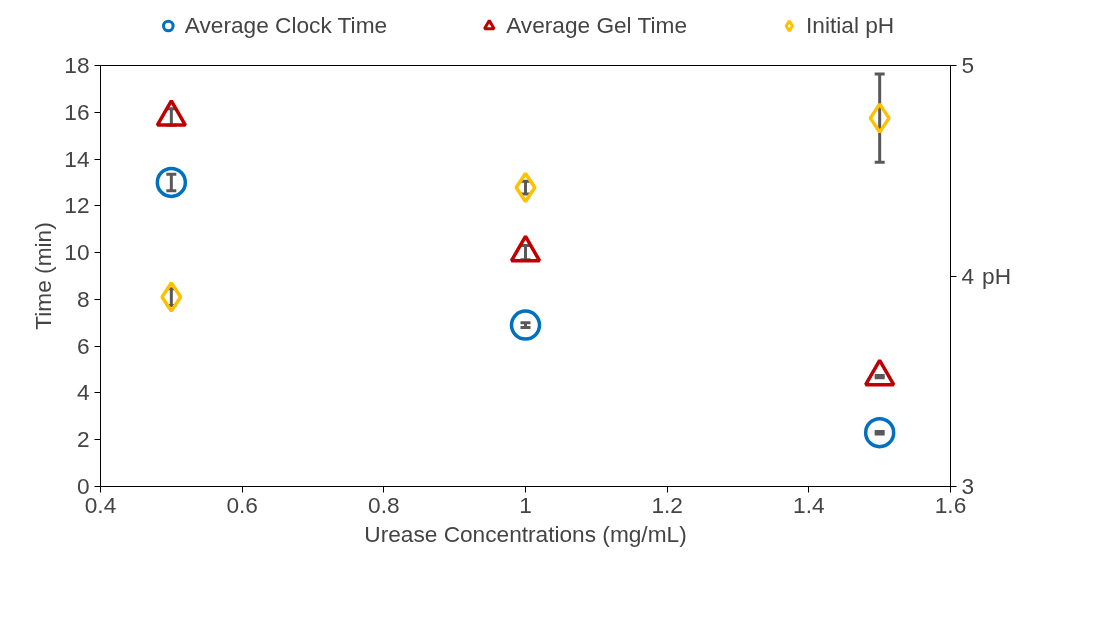 The height and width of the screenshot is (623, 1120). I want to click on y-tick-label: 14, so click(77, 158).